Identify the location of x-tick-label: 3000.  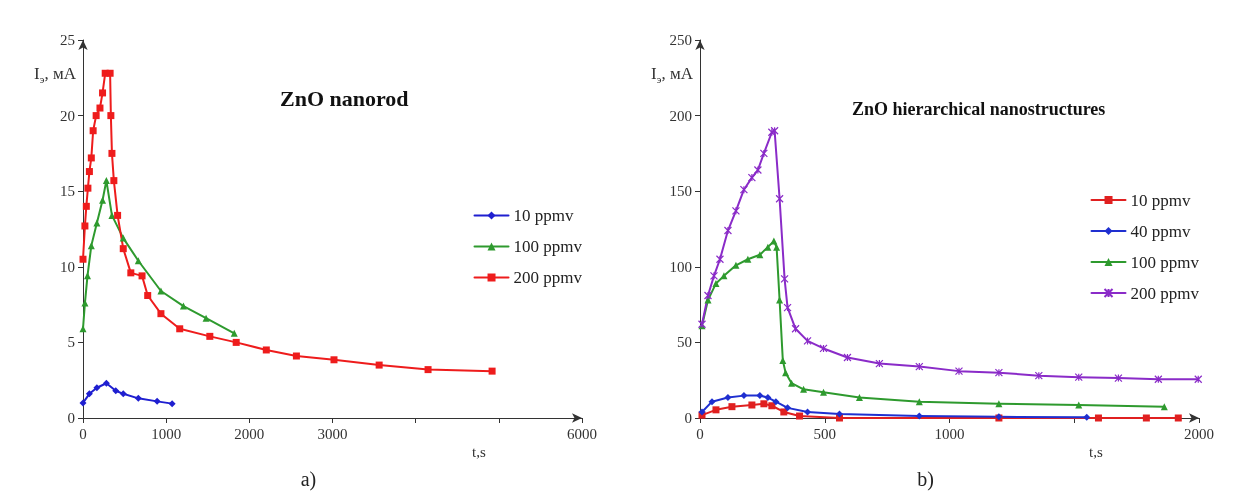
(332, 433).